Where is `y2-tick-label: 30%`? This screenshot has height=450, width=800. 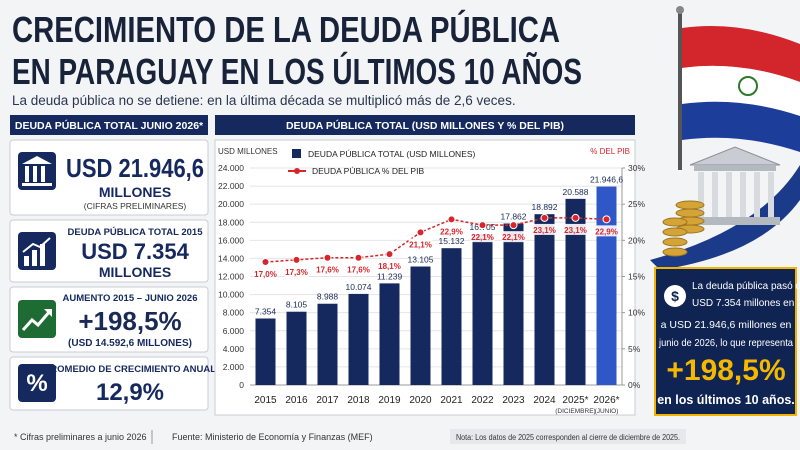 y2-tick-label: 30% is located at coordinates (636, 168).